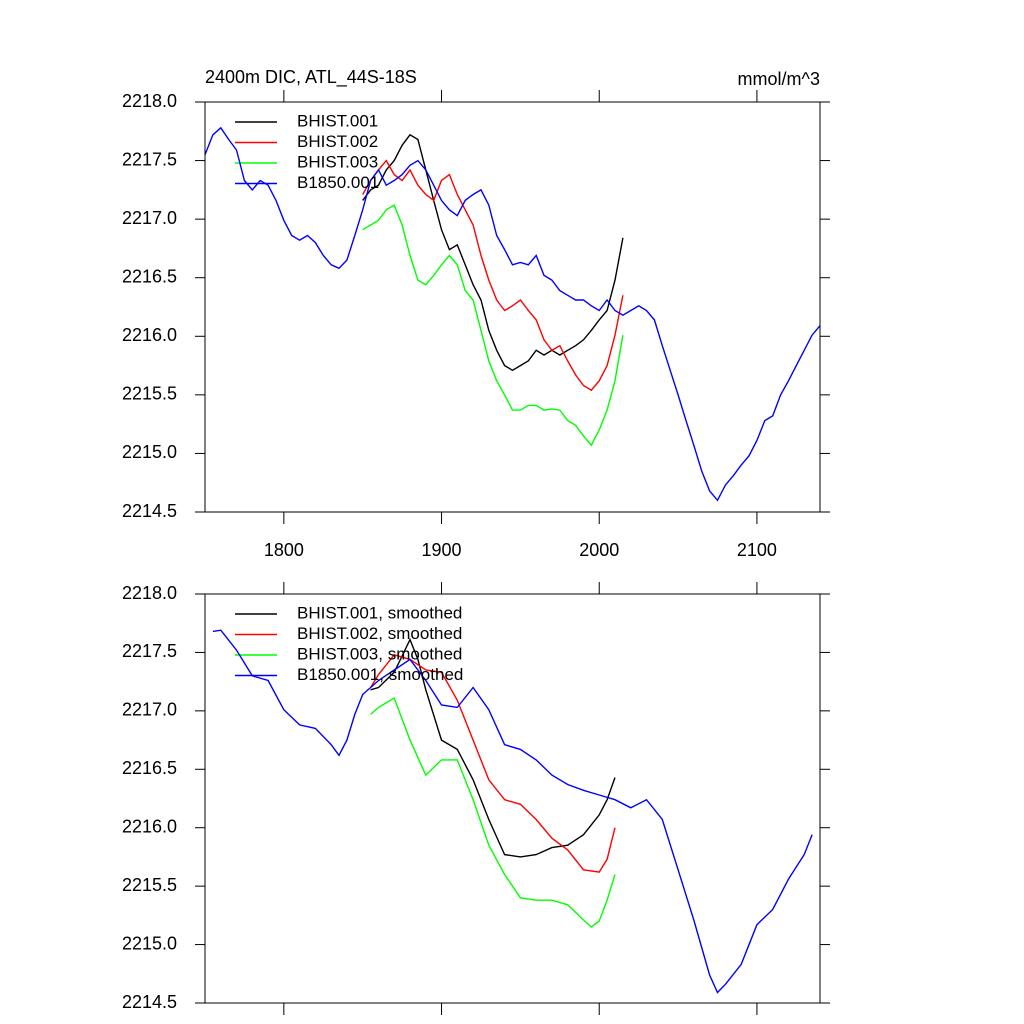 This screenshot has height=1024, width=1024. What do you see at coordinates (442, 550) in the screenshot?
I see `x-tick-label: 1900` at bounding box center [442, 550].